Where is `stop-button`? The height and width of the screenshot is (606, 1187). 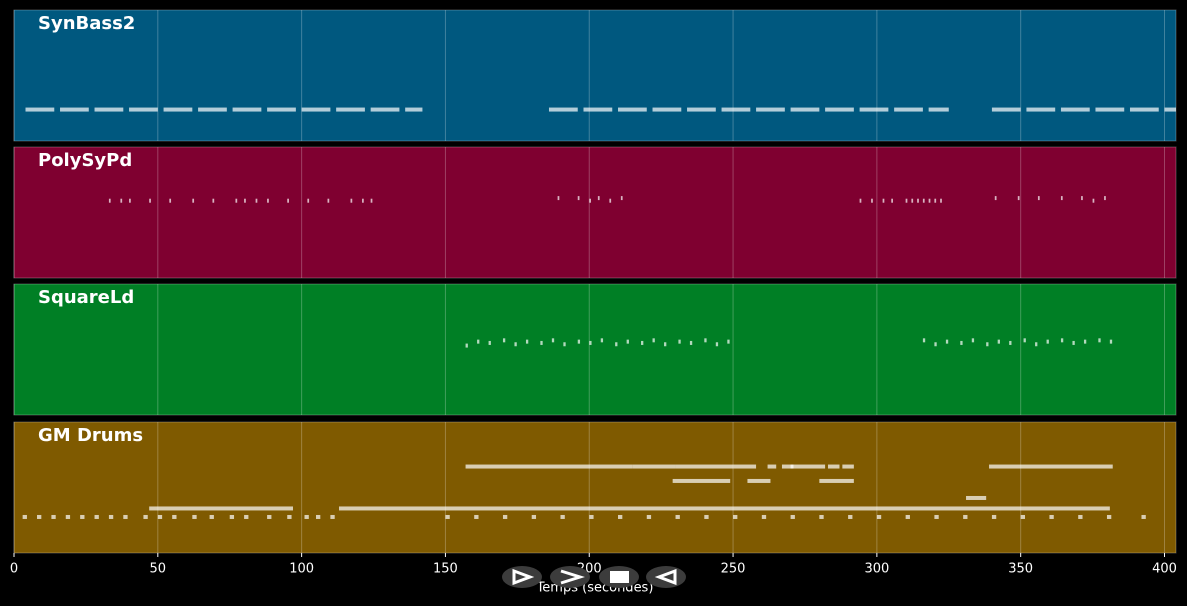 stop-button is located at coordinates (619, 577).